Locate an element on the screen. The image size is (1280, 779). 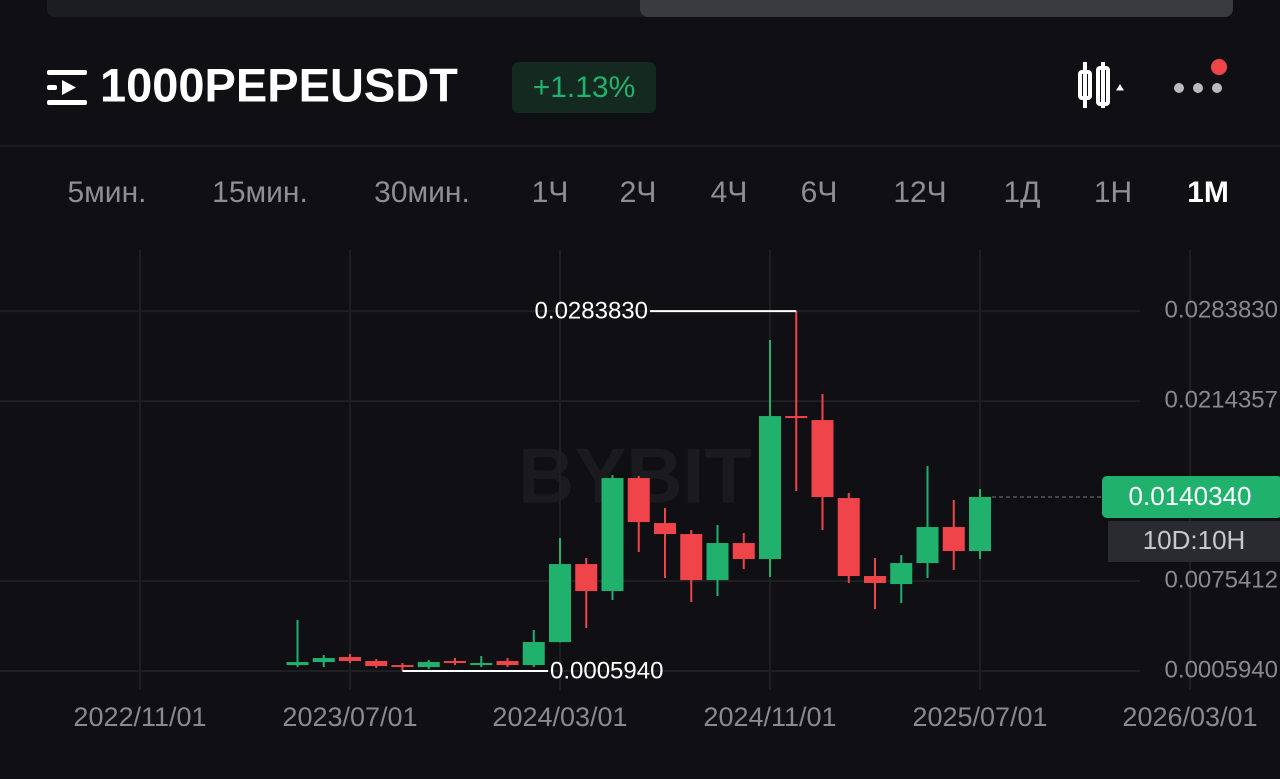
more-icon is located at coordinates (1200, 76).